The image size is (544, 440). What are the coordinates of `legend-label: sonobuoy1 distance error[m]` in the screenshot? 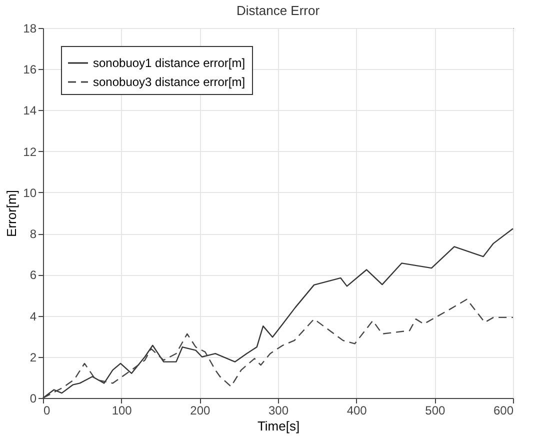 It's located at (169, 63).